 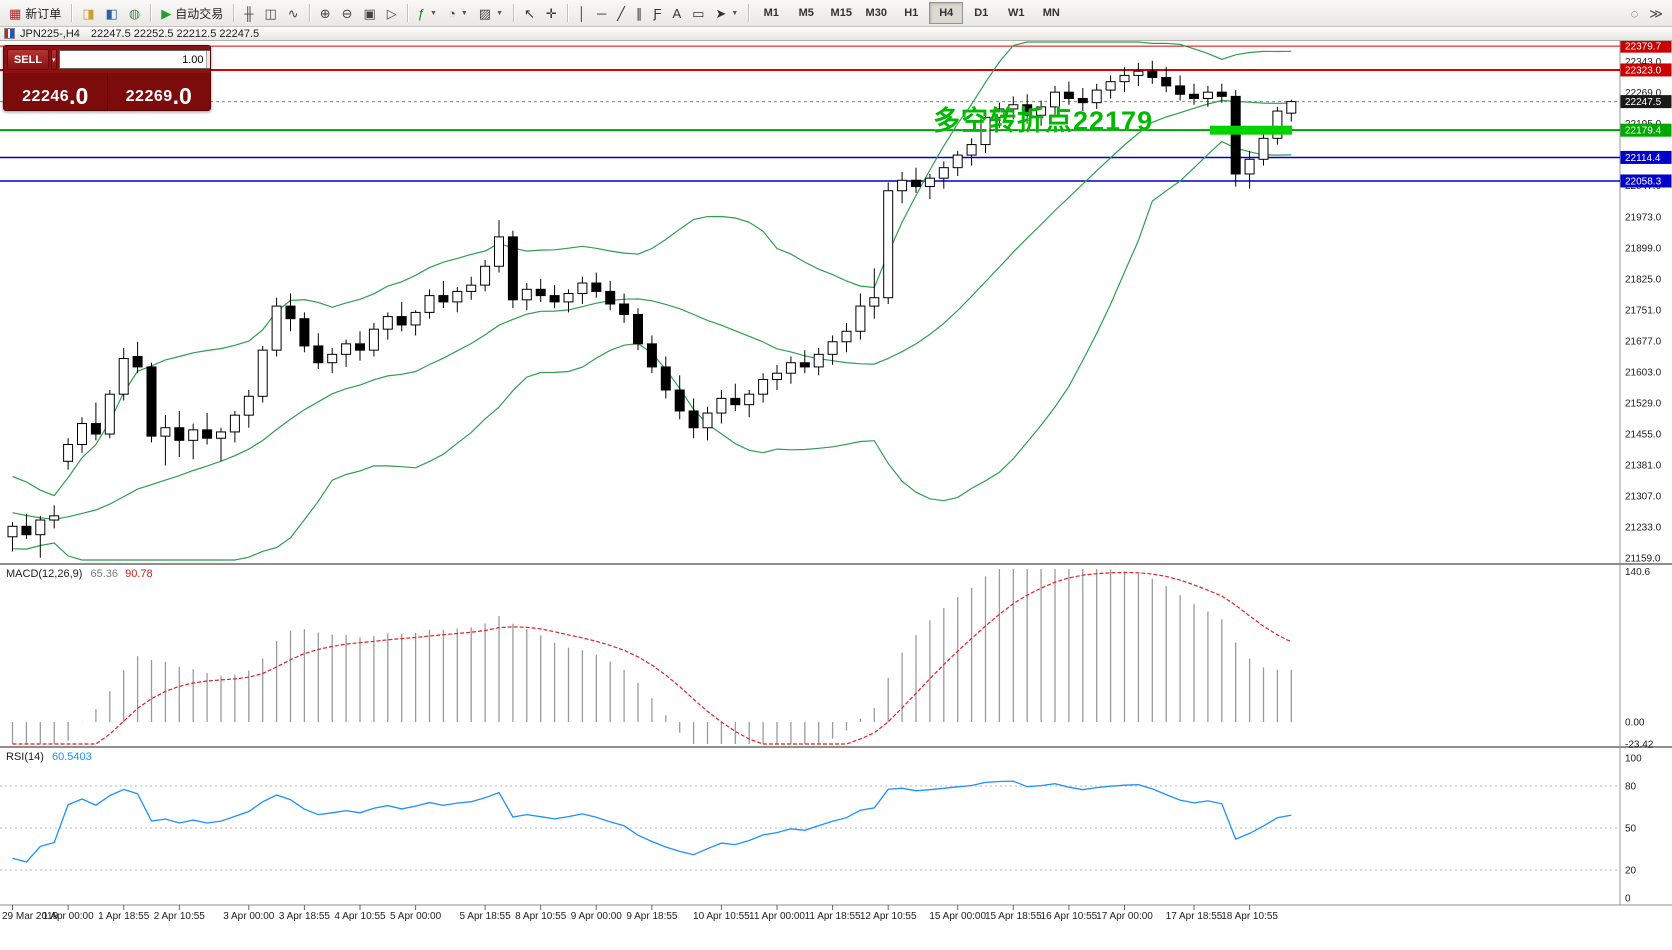 I want to click on timeframe-mn-button: MN, so click(x=1051, y=13).